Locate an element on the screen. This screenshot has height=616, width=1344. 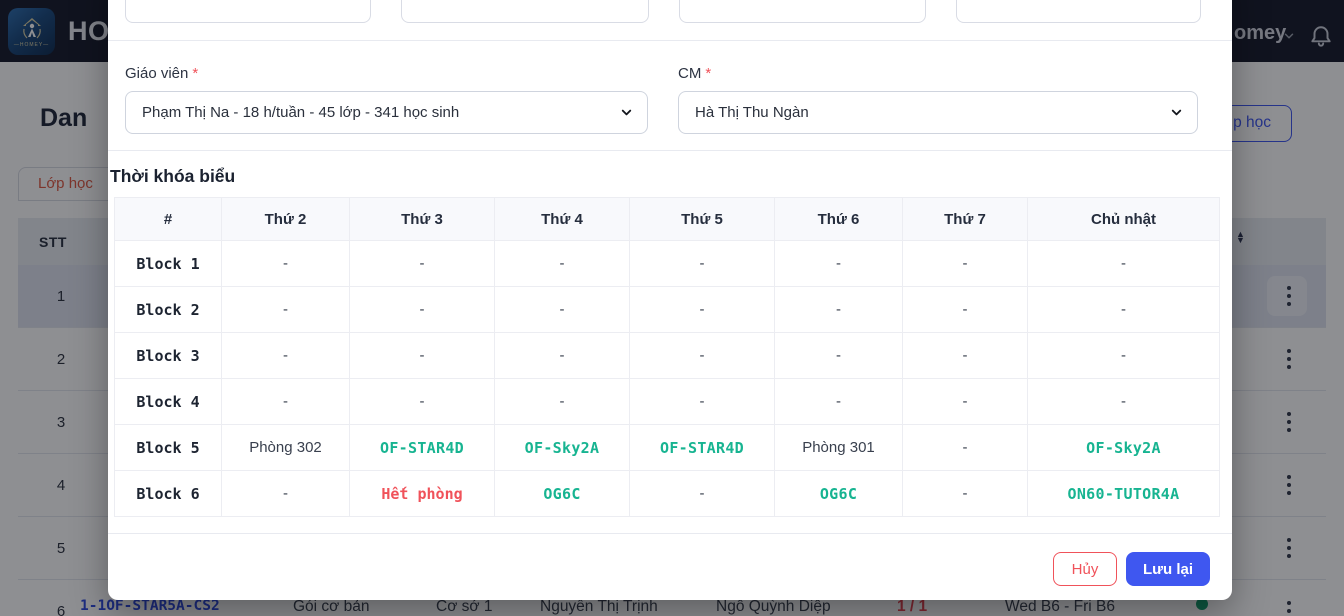
schedule-cell: Wed B6 - Fri B6 is located at coordinates (1060, 606).